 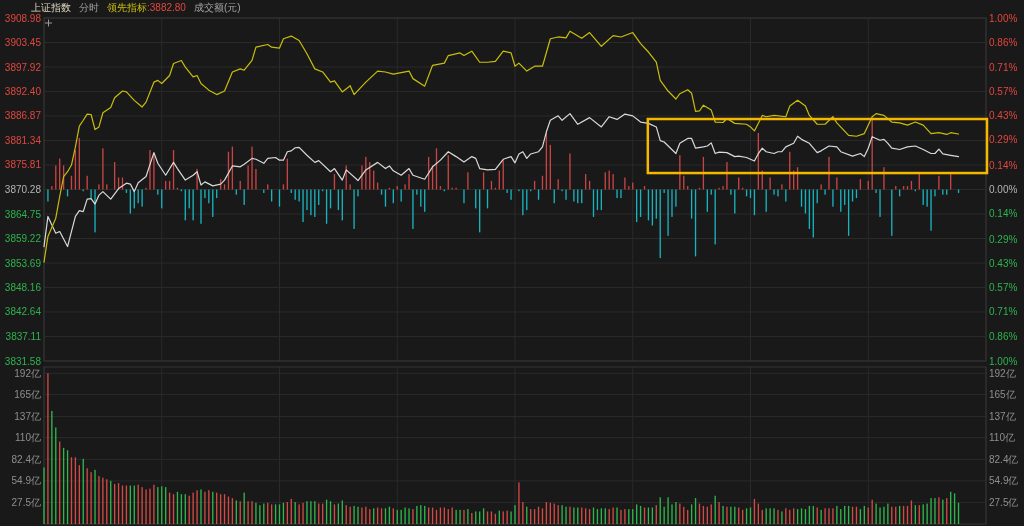 I want to click on y-tick-label: 3848.16, so click(x=22, y=288).